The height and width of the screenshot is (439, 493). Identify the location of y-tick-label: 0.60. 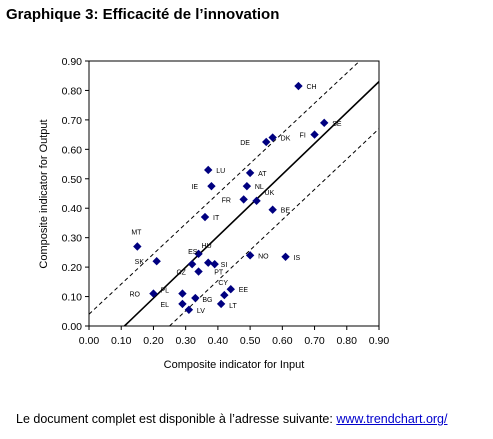
(72, 150).